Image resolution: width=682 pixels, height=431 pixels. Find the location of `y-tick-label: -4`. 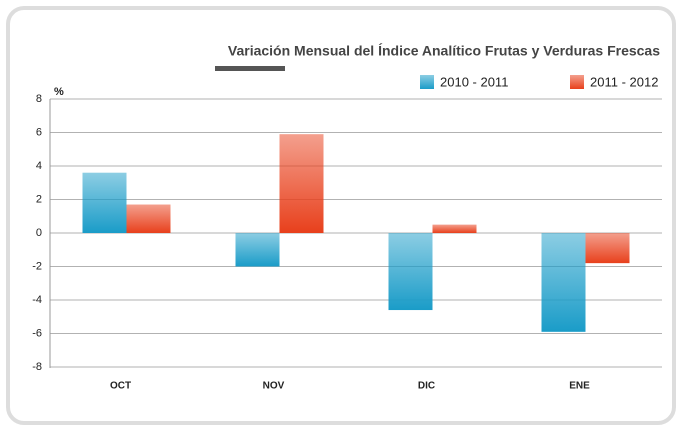

y-tick-label: -4 is located at coordinates (37, 300).